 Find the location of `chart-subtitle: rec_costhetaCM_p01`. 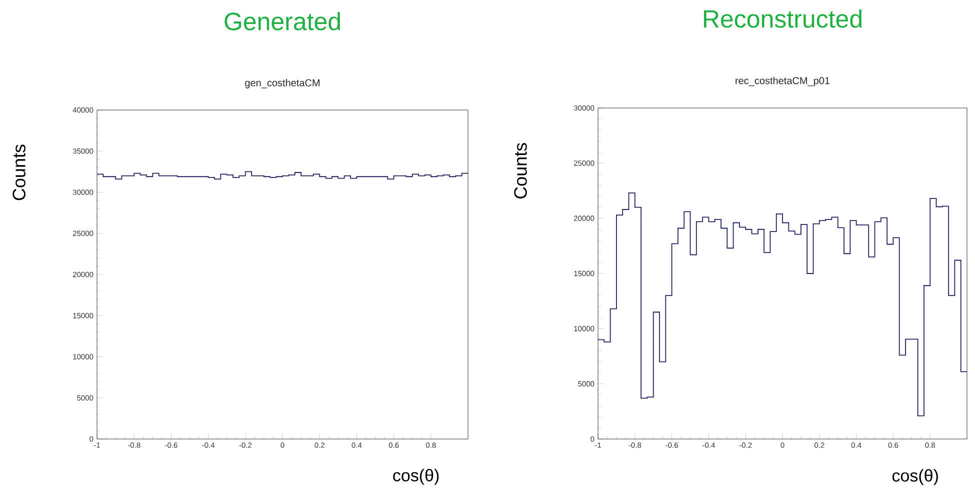

chart-subtitle: rec_costhetaCM_p01 is located at coordinates (783, 81).